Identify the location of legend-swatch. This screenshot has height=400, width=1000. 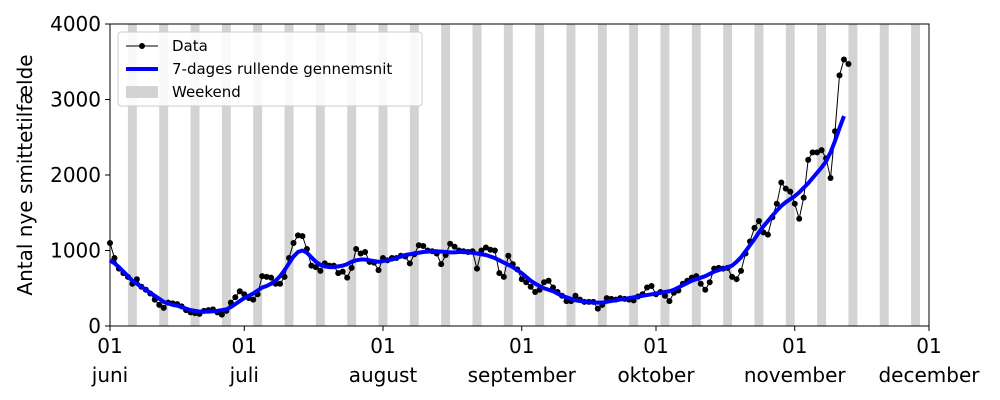
(142, 92).